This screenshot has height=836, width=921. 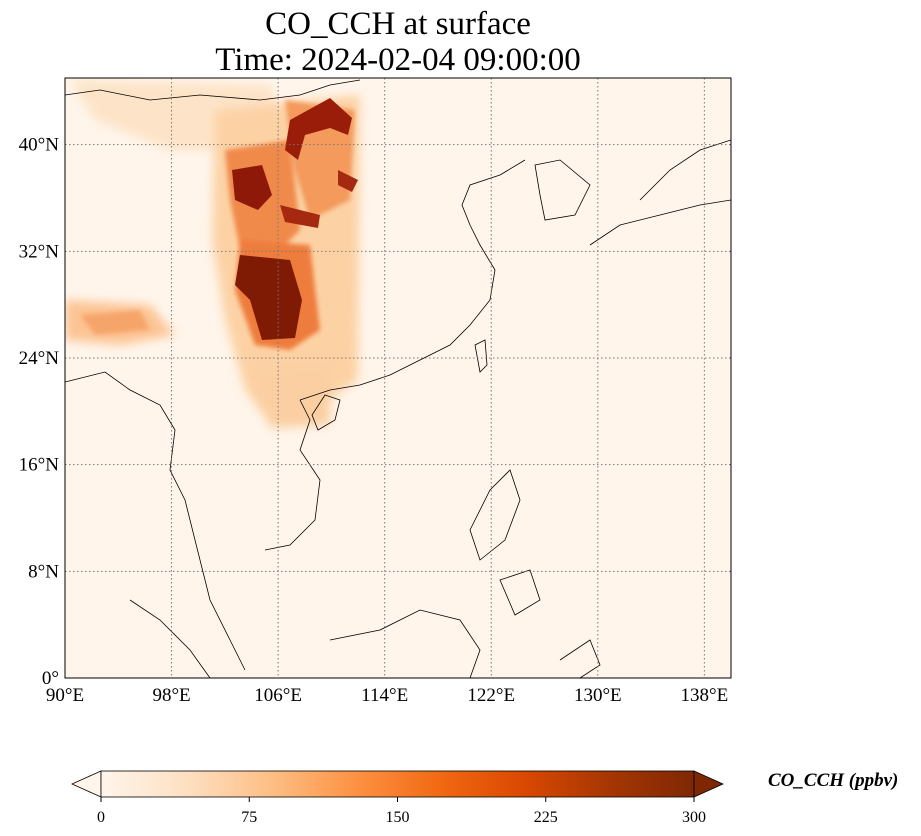 What do you see at coordinates (708, 784) in the screenshot?
I see `colorbar-max-extension` at bounding box center [708, 784].